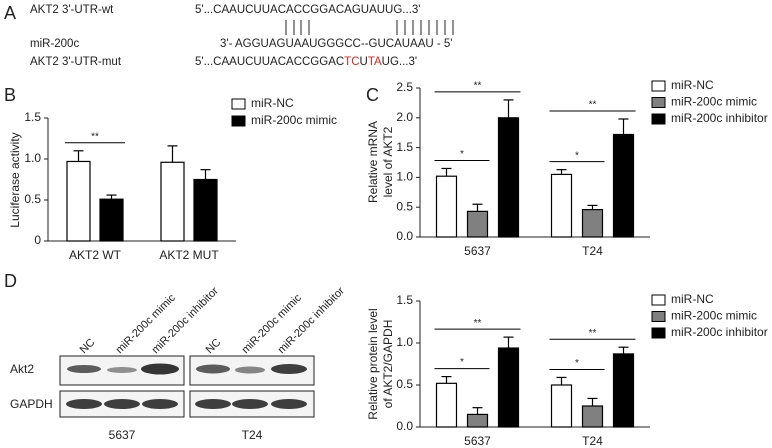 The image size is (772, 448). What do you see at coordinates (76, 62) in the screenshot?
I see `sequence-name: AKT2 3'-UTR-mut` at bounding box center [76, 62].